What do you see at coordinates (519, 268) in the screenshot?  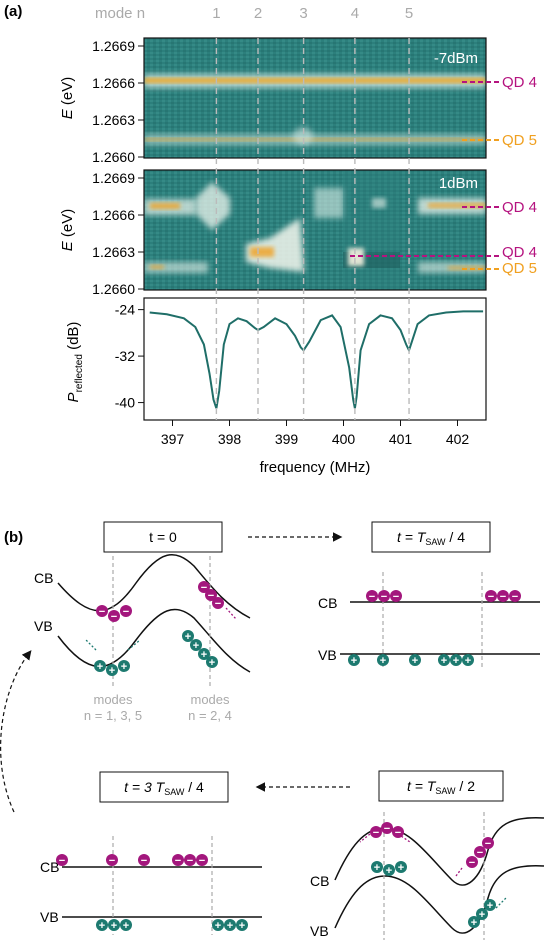 I see `middle-qd5-label: QD 5` at bounding box center [519, 268].